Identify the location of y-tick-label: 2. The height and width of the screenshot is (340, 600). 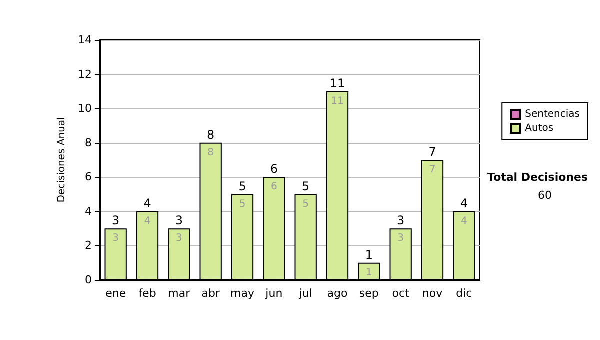
(88, 245).